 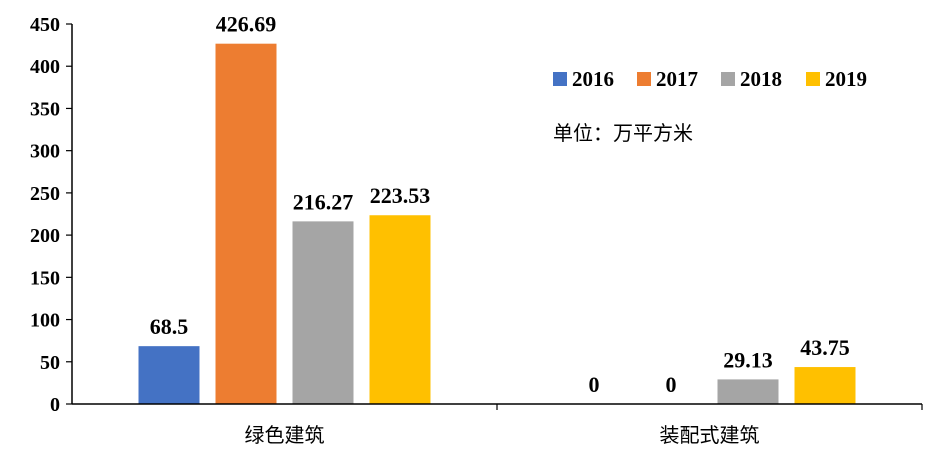 I want to click on y-tick-label: 100, so click(x=45, y=321).